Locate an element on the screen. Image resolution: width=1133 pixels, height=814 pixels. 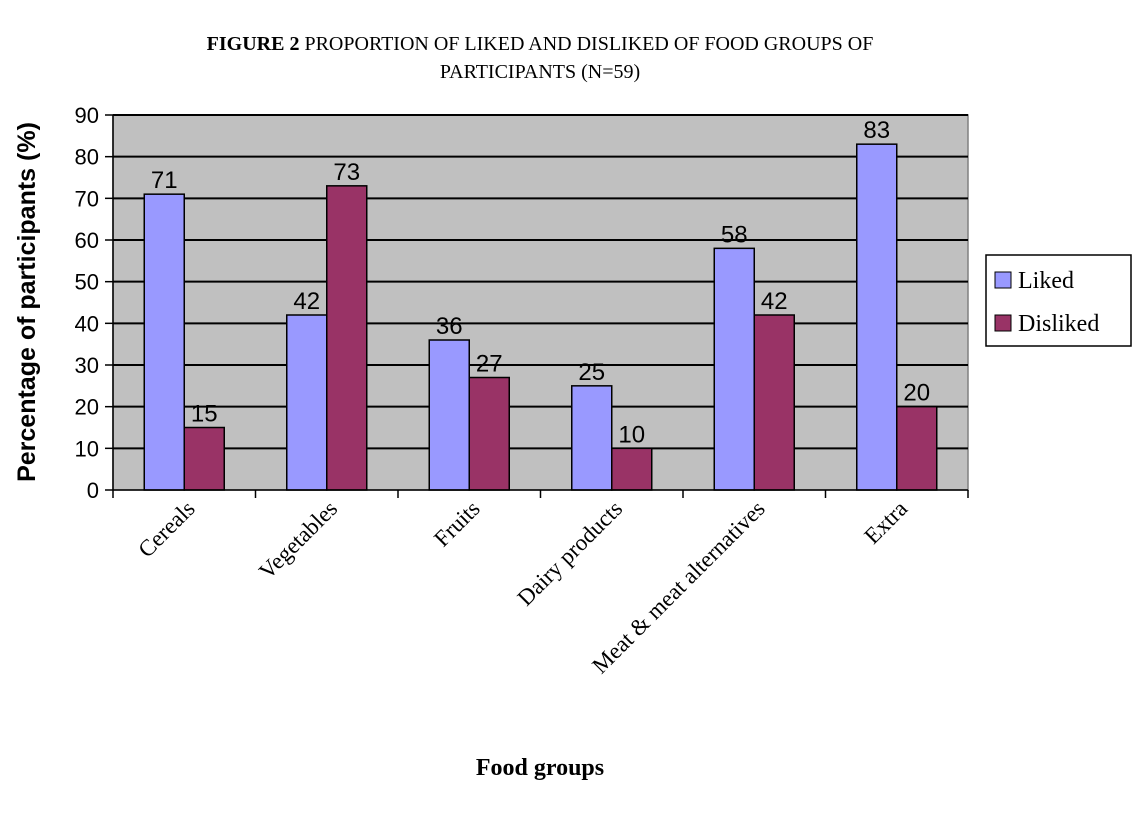
y-tick-label: 50 is located at coordinates (87, 282).